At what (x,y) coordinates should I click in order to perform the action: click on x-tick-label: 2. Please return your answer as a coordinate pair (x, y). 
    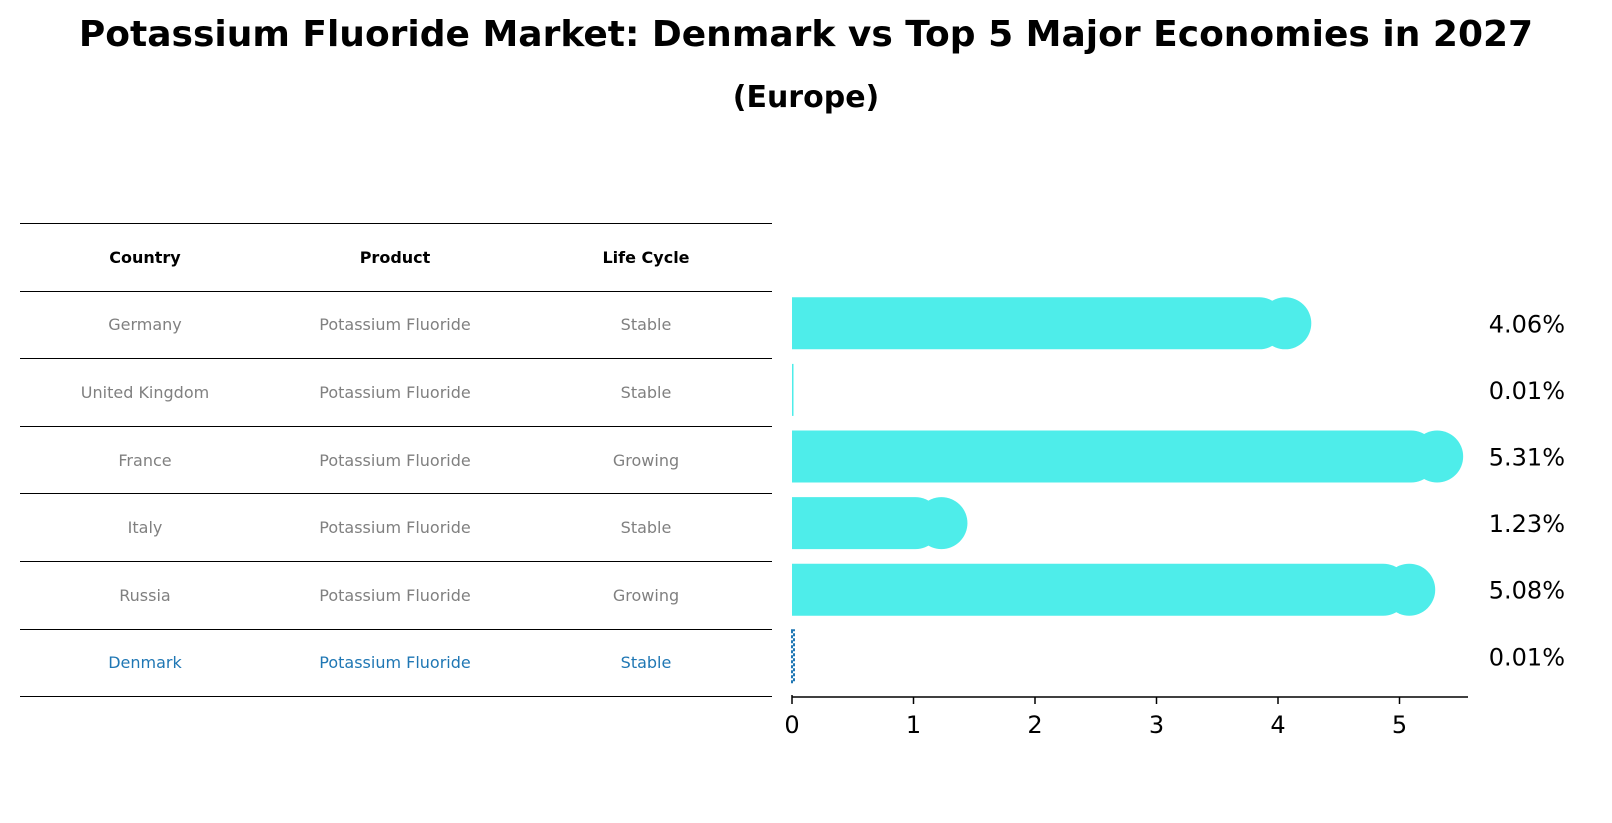
    Looking at the image, I should click on (1034, 725).